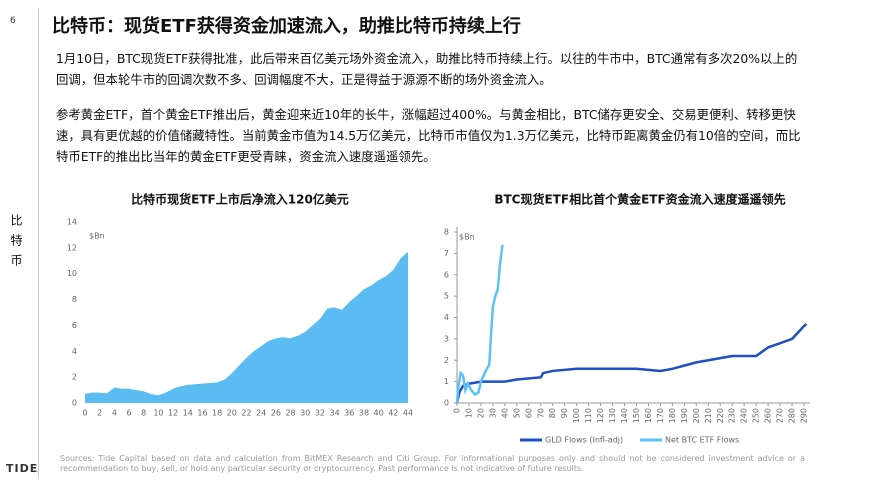 Image resolution: width=875 pixels, height=491 pixels. Describe the element at coordinates (684, 415) in the screenshot. I see `x-tick-label: 190` at that location.